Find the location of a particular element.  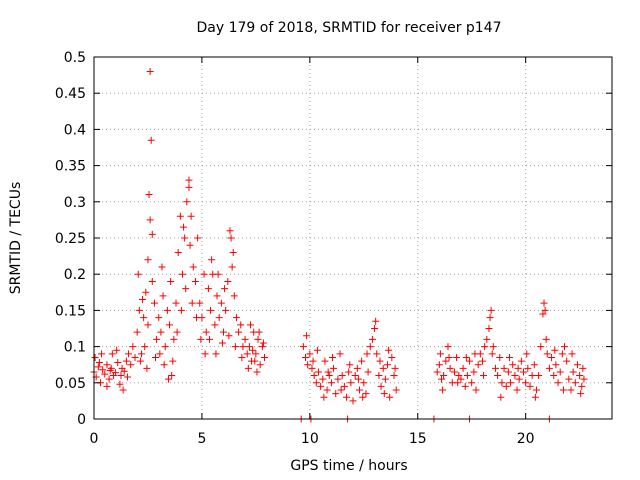

y-tick-label: 0.45 is located at coordinates (70, 94).